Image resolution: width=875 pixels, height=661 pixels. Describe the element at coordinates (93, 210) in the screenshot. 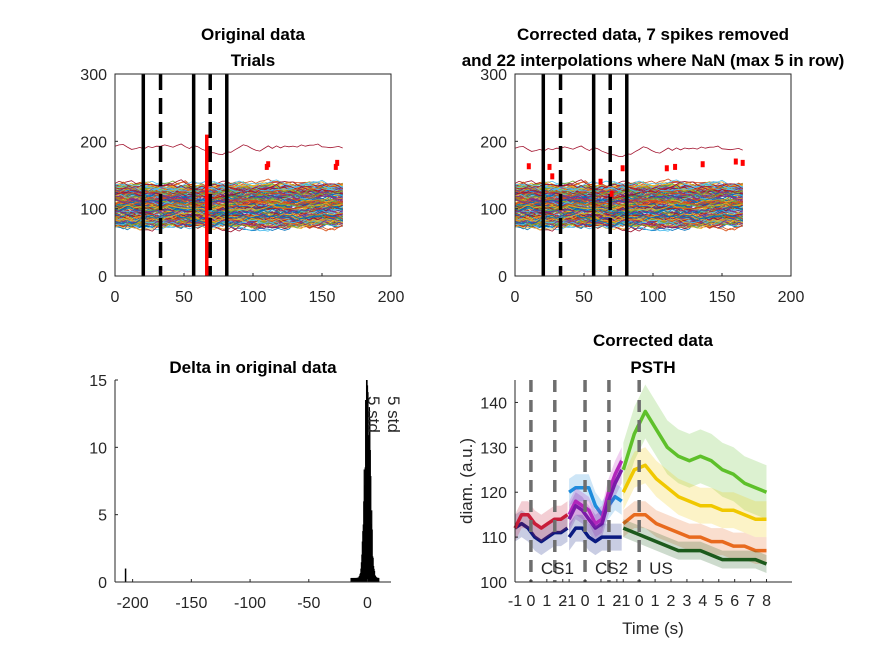

I see `y-tick-label: 100` at that location.